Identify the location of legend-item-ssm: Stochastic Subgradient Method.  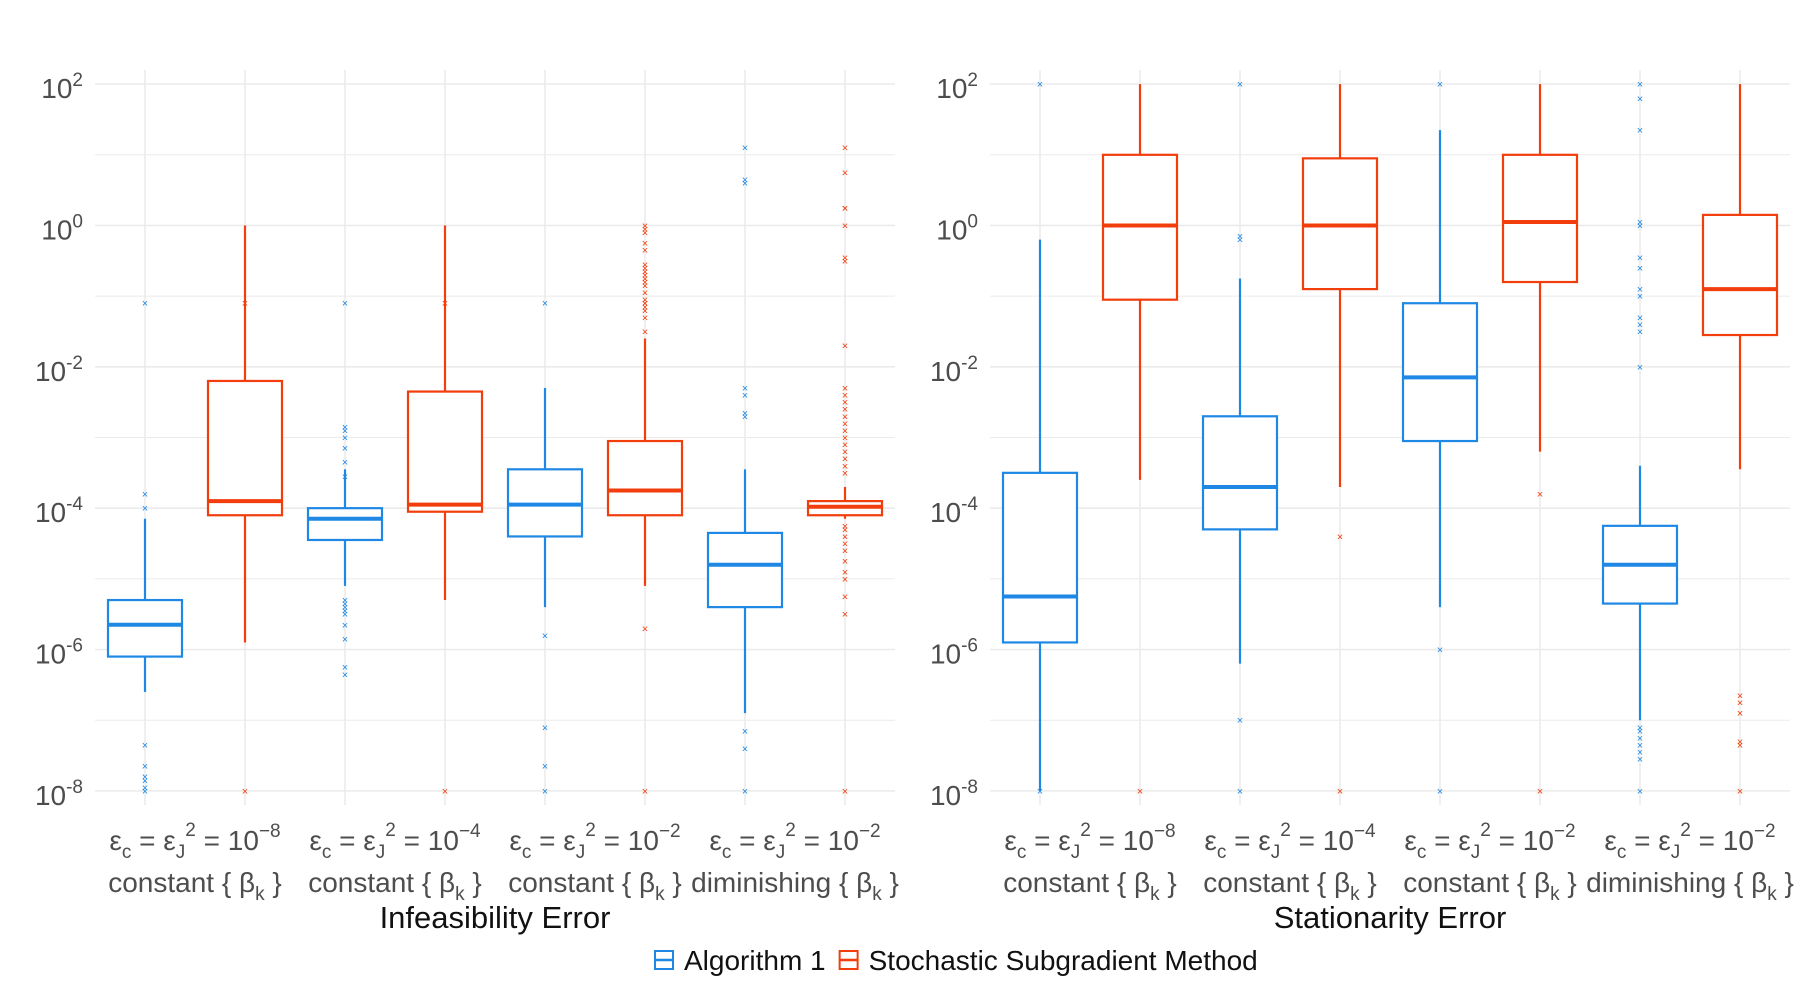
(1048, 960).